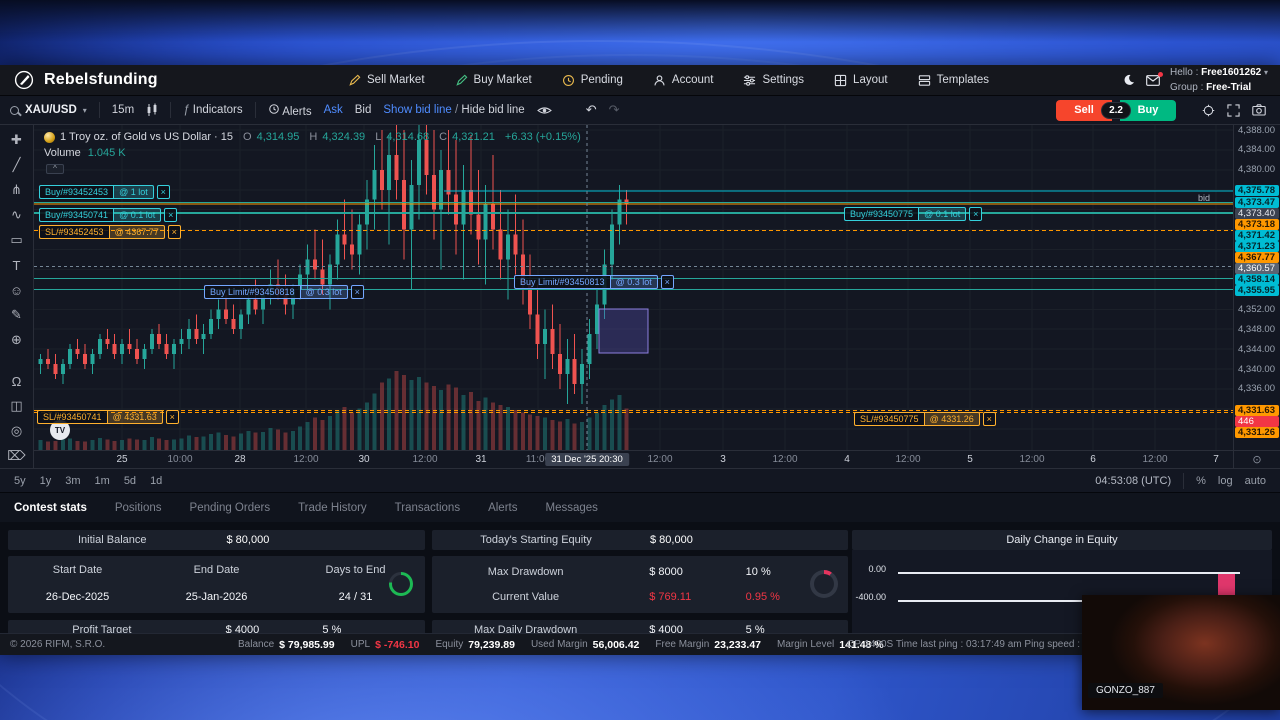  I want to click on account-username: Free1601262, so click(1231, 72).